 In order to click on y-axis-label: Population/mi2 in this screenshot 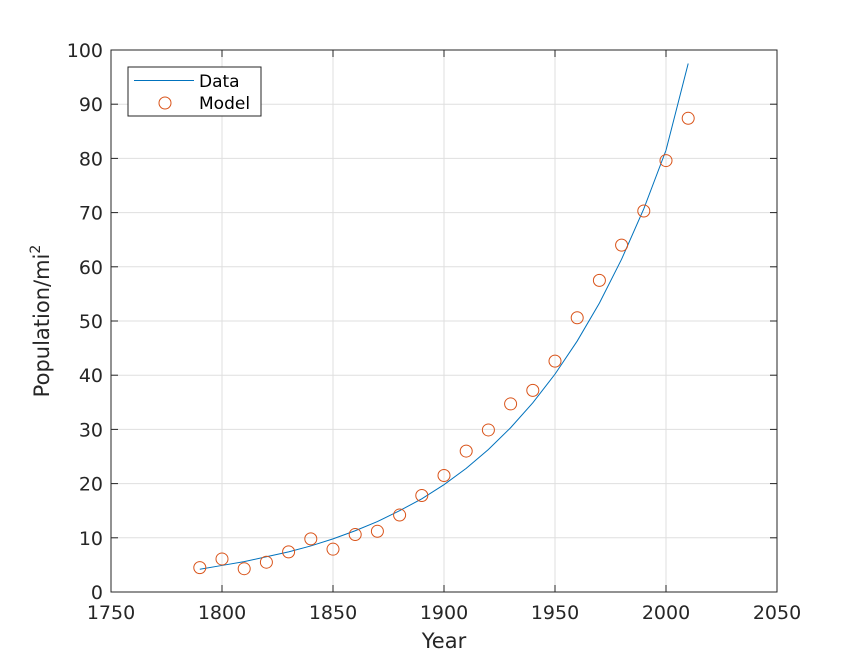, I will do `click(41, 321)`.